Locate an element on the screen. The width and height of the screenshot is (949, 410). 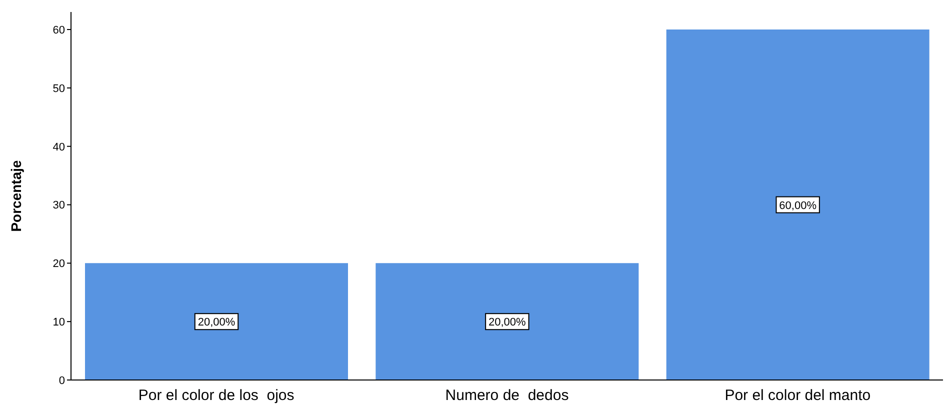
x-tick-label: Numero de dedos is located at coordinates (507, 395).